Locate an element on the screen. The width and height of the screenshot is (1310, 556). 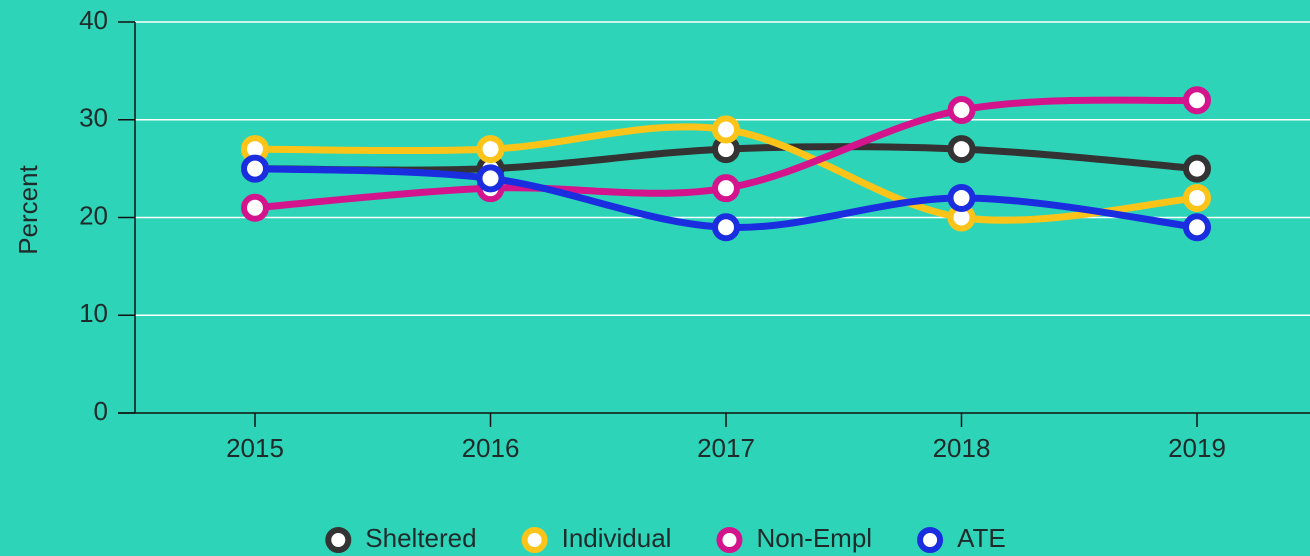
y-tick-label: 30 is located at coordinates (93, 118).